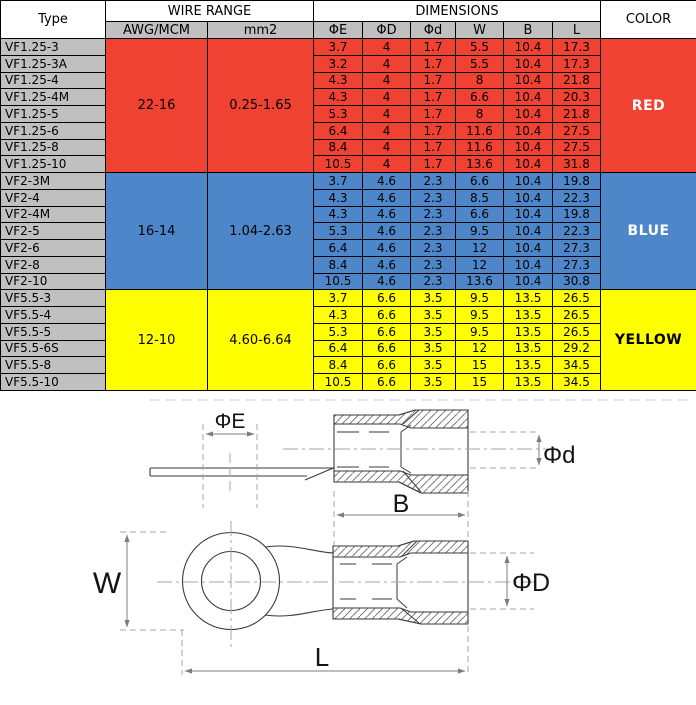 This screenshot has width=696, height=705. Describe the element at coordinates (531, 583) in the screenshot. I see `label-phi-D: ΦD` at that location.